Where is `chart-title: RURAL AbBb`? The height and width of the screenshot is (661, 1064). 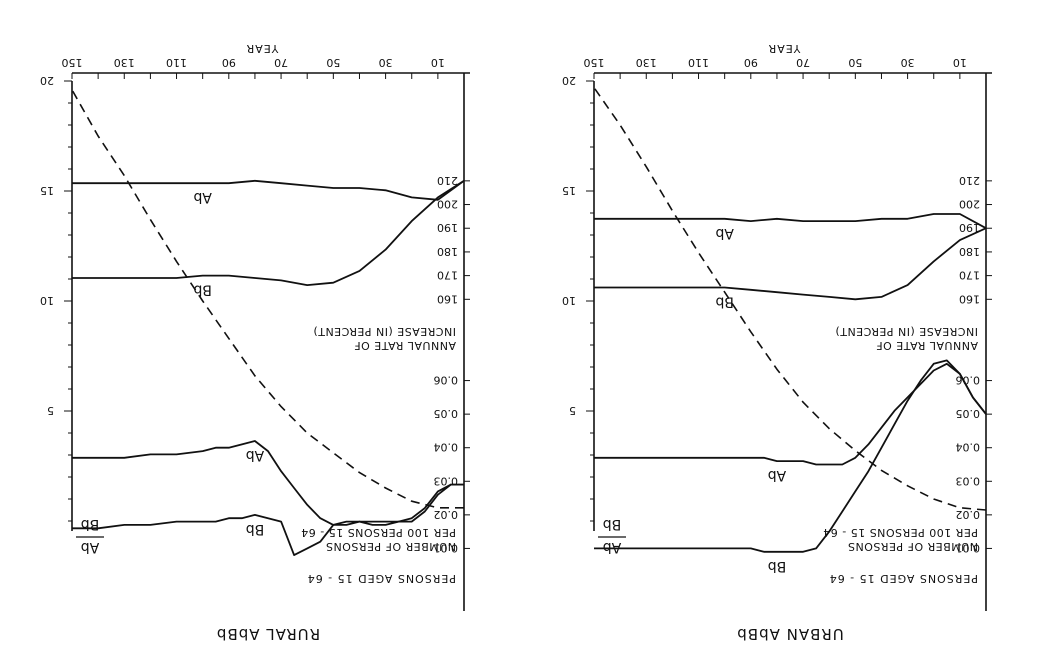
chart-title: RURAL AbBb is located at coordinates (268, 634).